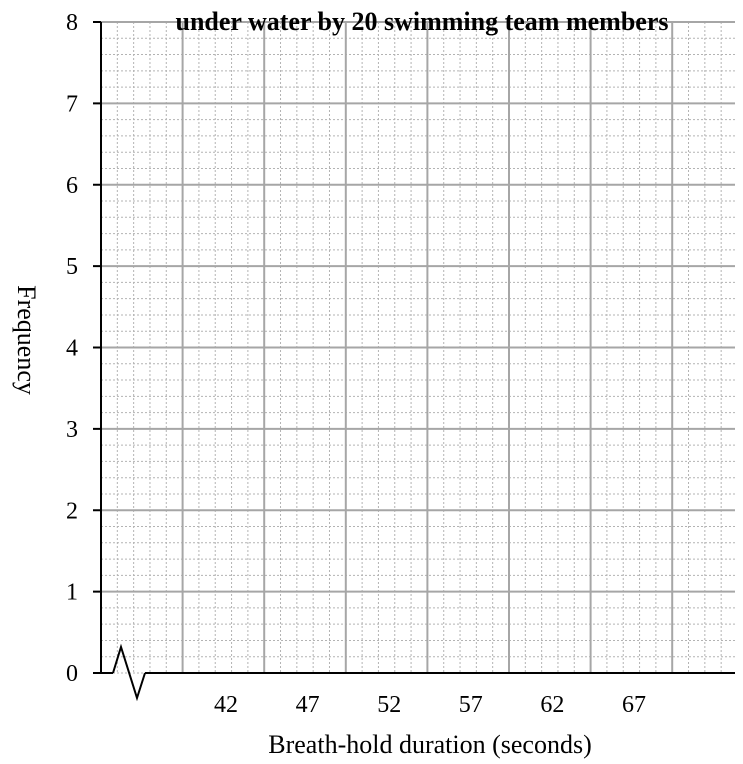  What do you see at coordinates (72, 186) in the screenshot?
I see `y-tick-label: 6` at bounding box center [72, 186].